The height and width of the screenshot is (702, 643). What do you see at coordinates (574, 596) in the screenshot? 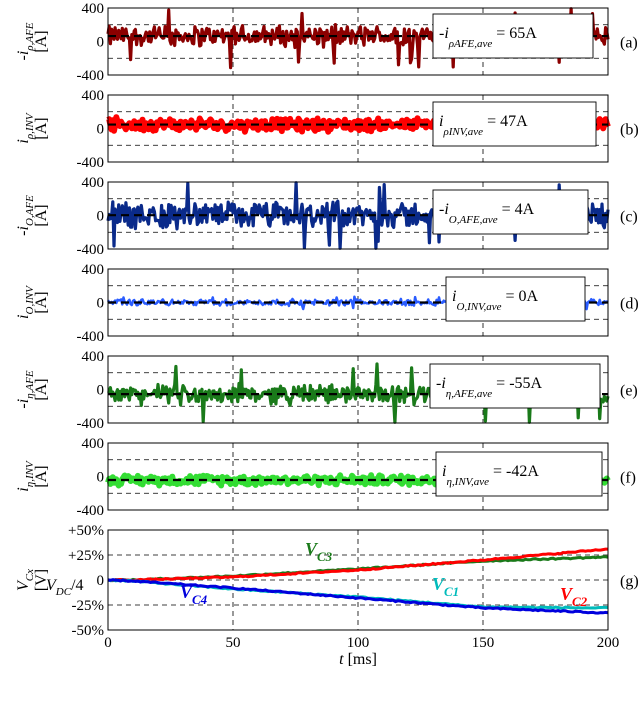
I see `series-label-c2: VC2` at bounding box center [574, 596].